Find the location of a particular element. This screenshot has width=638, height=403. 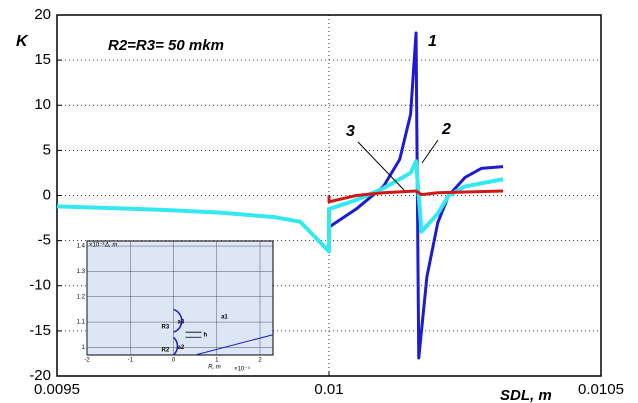

inset-y-tick-label: 1.3 is located at coordinates (81, 272).